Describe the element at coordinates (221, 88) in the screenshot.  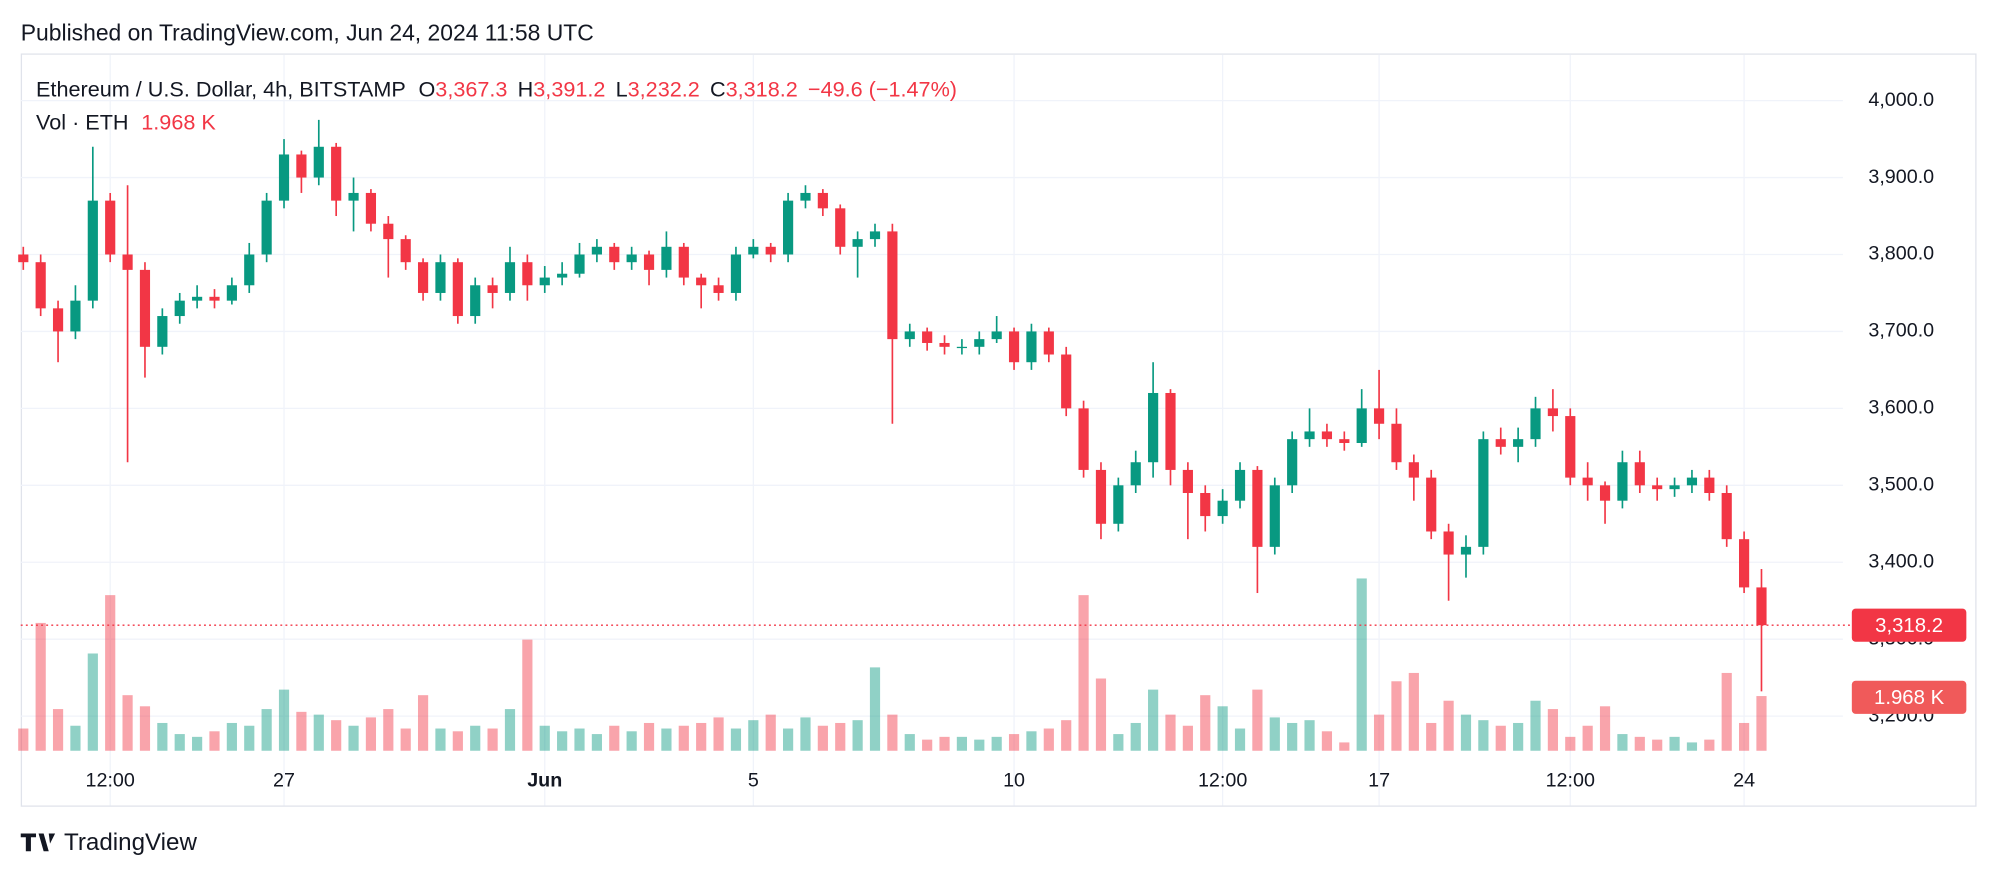
I see `symbol: Ethereum / U.S. Dollar, 4h, BITSTAMP` at that location.